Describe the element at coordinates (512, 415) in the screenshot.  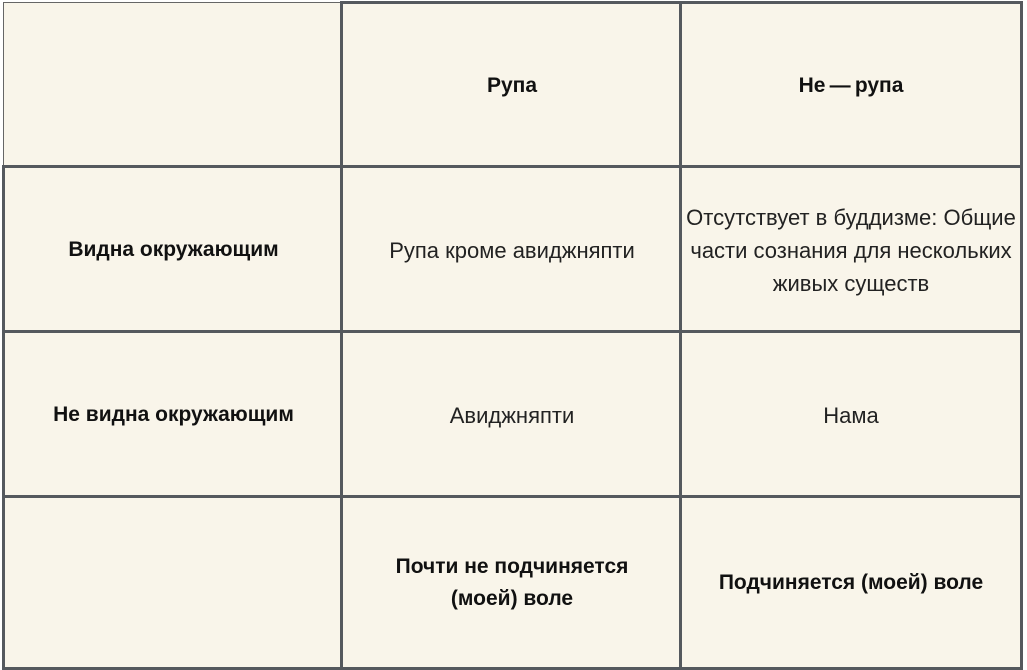
I see `cell-invisible-rupa: Авиджняпти` at that location.